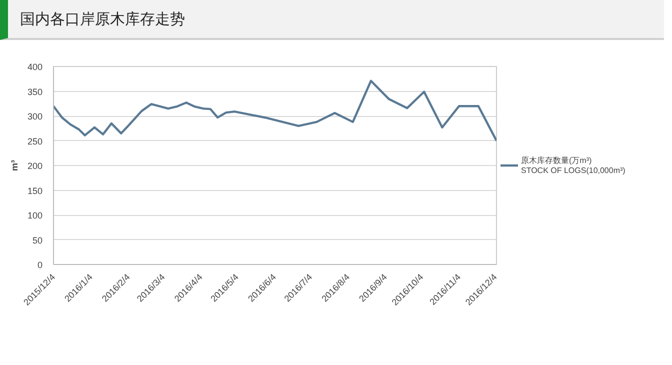 Image resolution: width=672 pixels, height=365 pixels. Describe the element at coordinates (35, 166) in the screenshot. I see `y-tick-label: 200` at that location.